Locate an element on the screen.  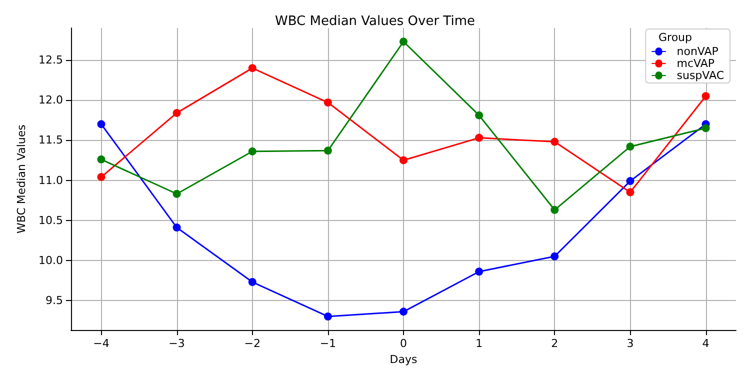
chart-title: WBC Median Values Over Time is located at coordinates (375, 21).